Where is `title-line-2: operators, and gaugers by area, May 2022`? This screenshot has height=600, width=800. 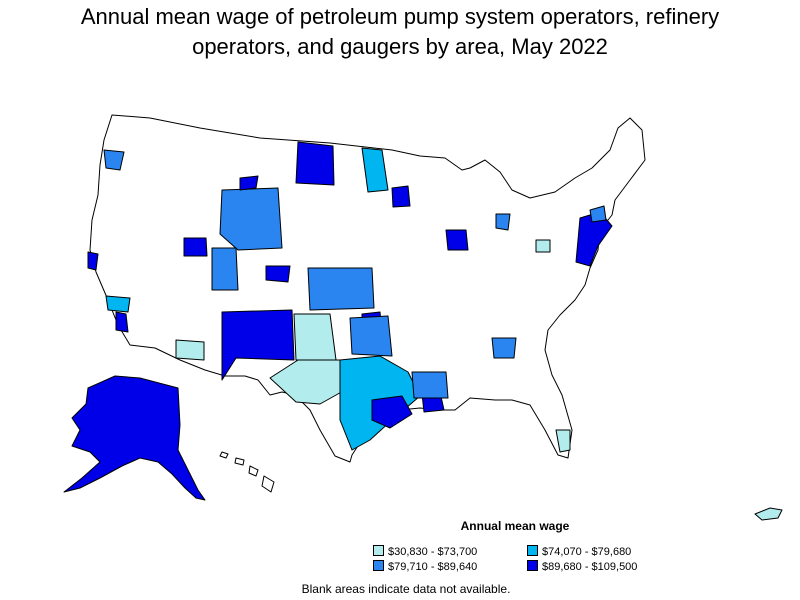
title-line-2: operators, and gaugers by area, May 2022 is located at coordinates (400, 46).